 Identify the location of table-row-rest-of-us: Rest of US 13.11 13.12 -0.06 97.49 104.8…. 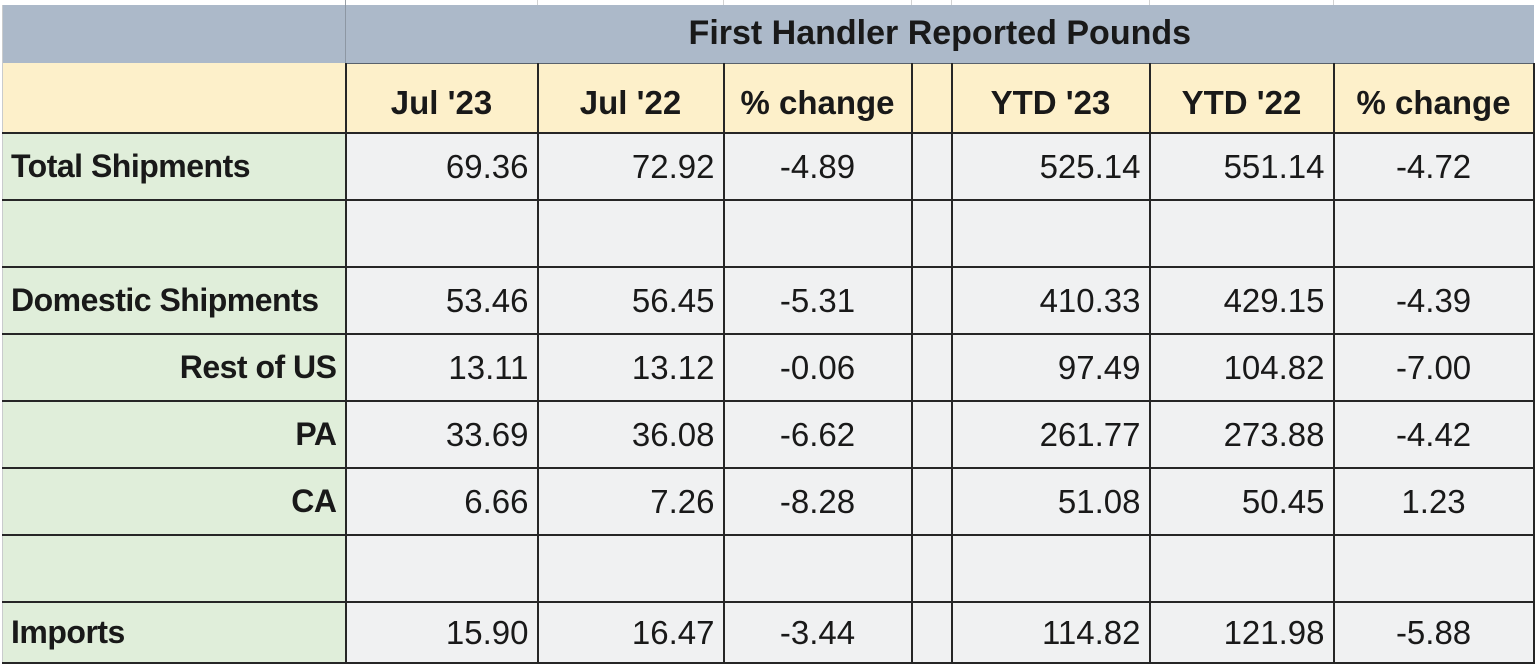
(768, 367).